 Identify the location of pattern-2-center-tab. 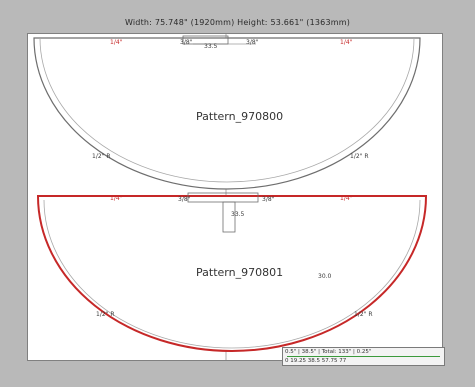
(229, 217).